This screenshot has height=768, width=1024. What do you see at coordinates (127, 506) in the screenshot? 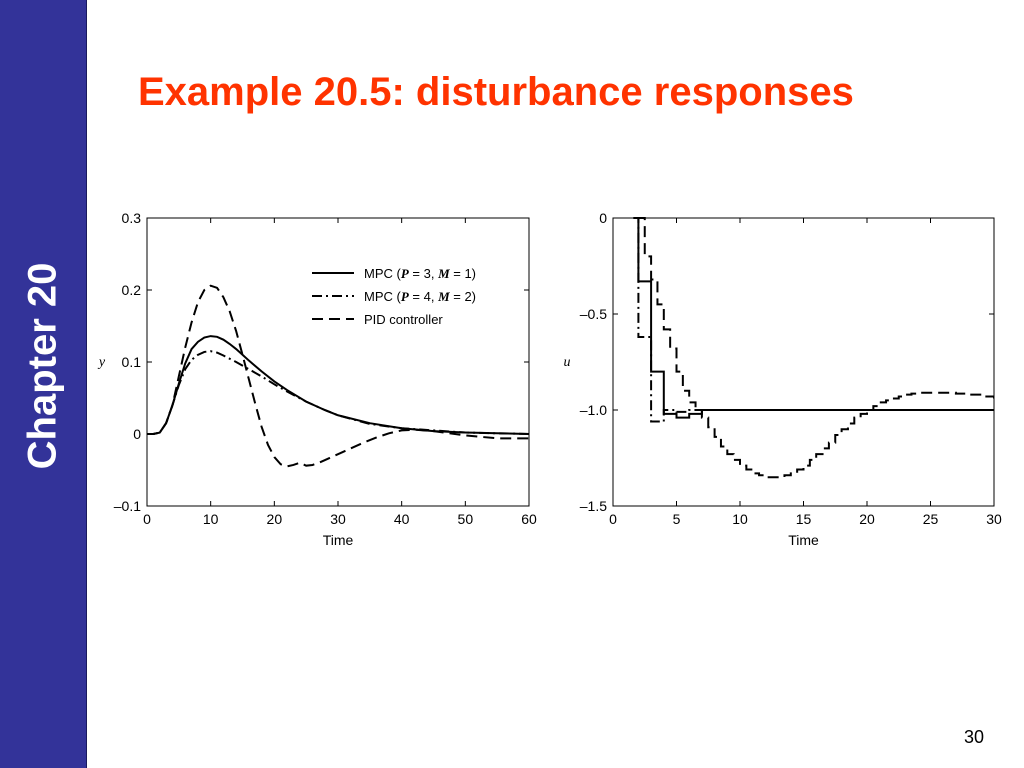
I see `y-tick-label: –0.1` at bounding box center [127, 506].